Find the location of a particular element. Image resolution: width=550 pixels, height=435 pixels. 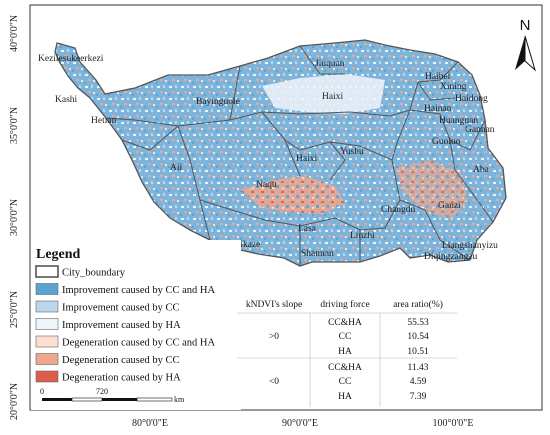

table-background is located at coordinates (347, 351).